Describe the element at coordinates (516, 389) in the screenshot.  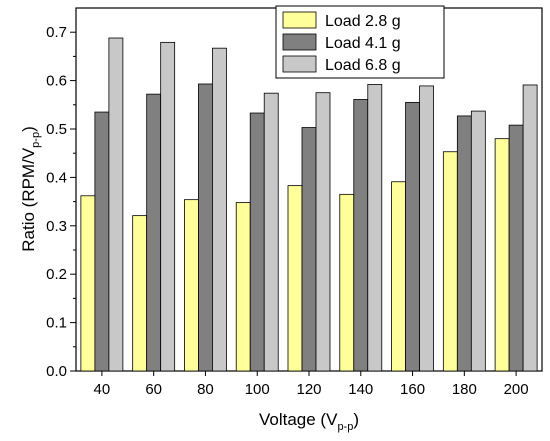
I see `x-tick-label: 200` at that location.